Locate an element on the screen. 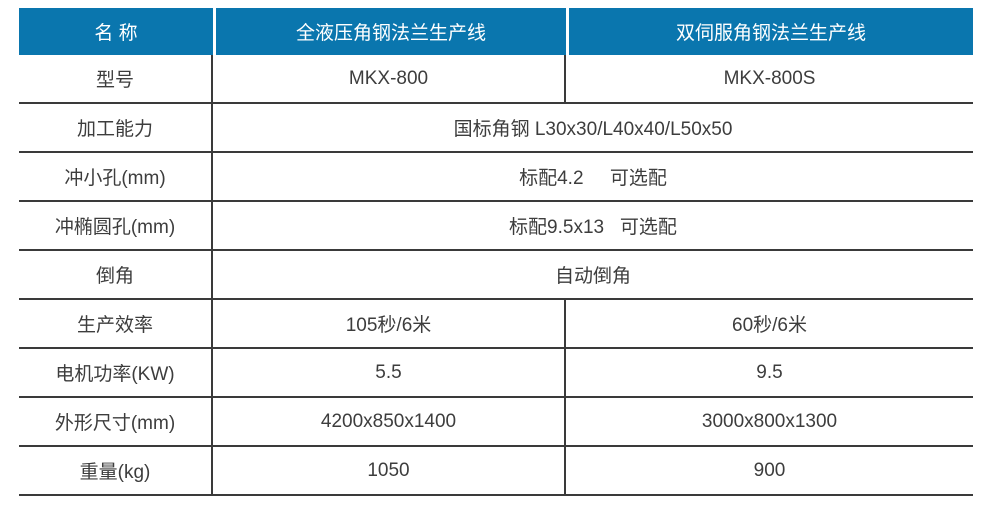  table-row-oval-hole: 冲椭圆孔(mm) 标配9.5x13 可选配 is located at coordinates (496, 226).